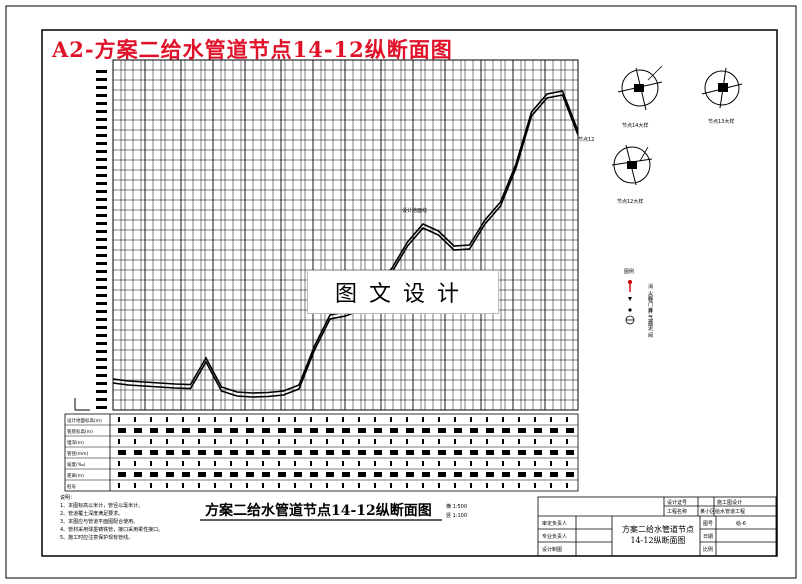 This screenshot has height=584, width=802. I want to click on notes-heading: 说明：, so click(68, 498).